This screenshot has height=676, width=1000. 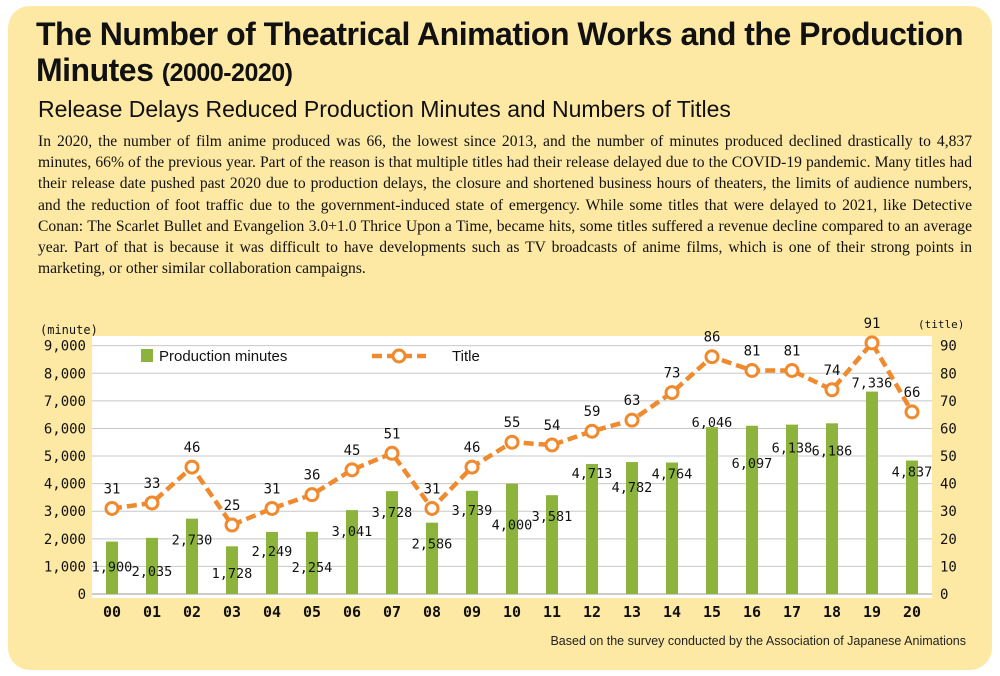 I want to click on x-tick-label: 12, so click(x=592, y=612).